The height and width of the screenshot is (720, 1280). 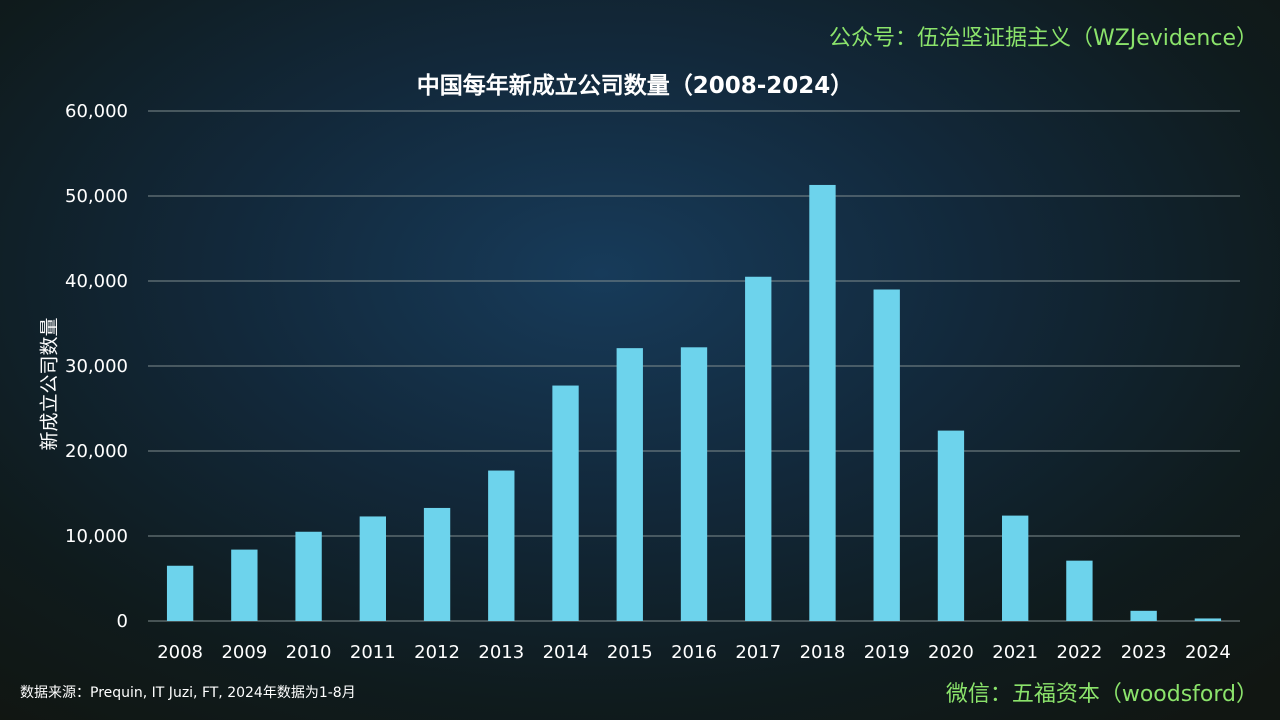 What do you see at coordinates (1079, 590) in the screenshot?
I see `bar-2022` at bounding box center [1079, 590].